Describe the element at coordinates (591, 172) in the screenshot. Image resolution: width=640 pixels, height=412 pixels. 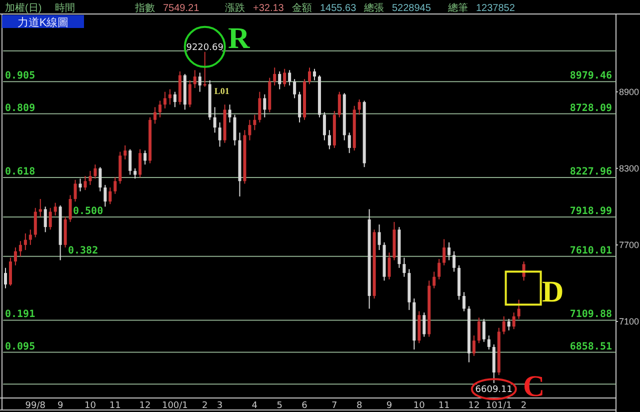
I see `ref-line-label: 8227.96` at that location.